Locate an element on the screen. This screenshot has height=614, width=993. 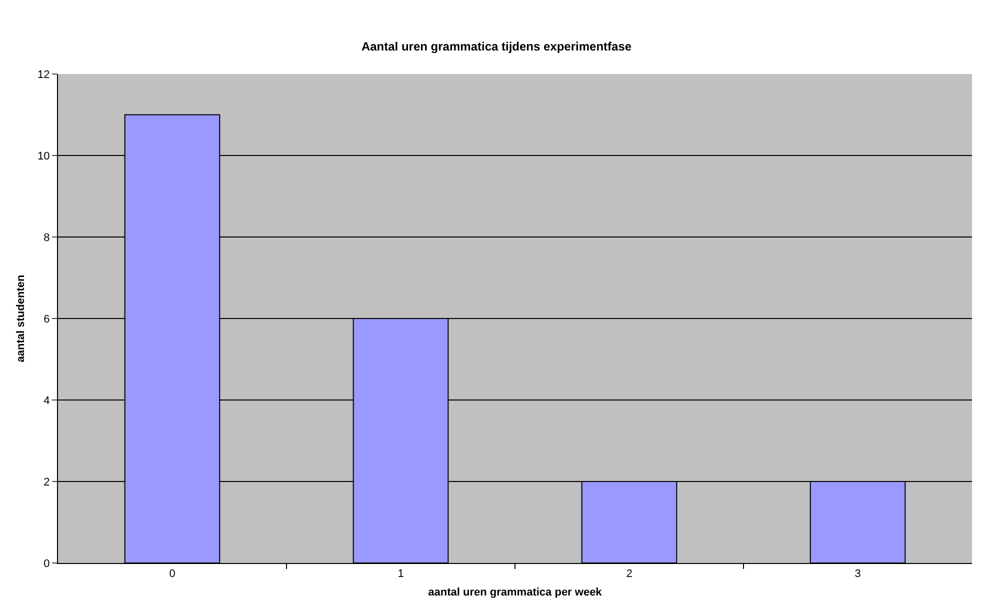
chart-title: Aantal uren grammatica tijdens experimentfase is located at coordinates (496, 46).